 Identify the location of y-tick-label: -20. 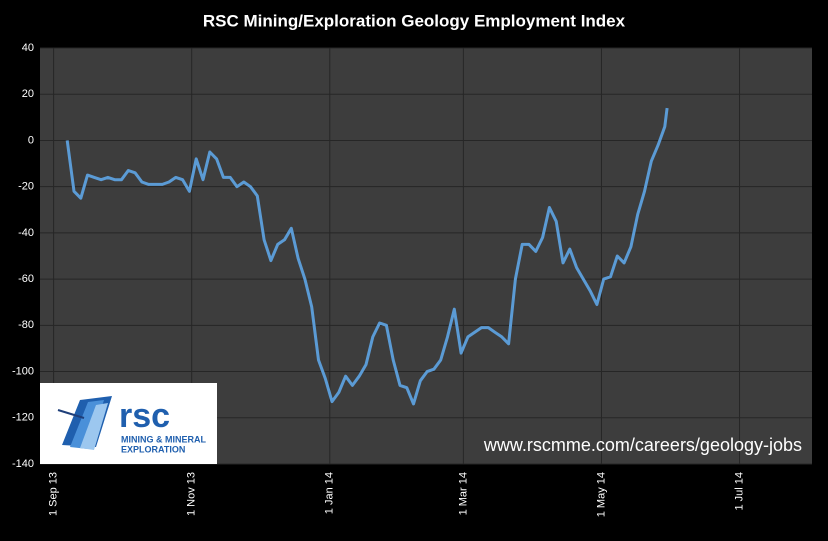
(26, 187).